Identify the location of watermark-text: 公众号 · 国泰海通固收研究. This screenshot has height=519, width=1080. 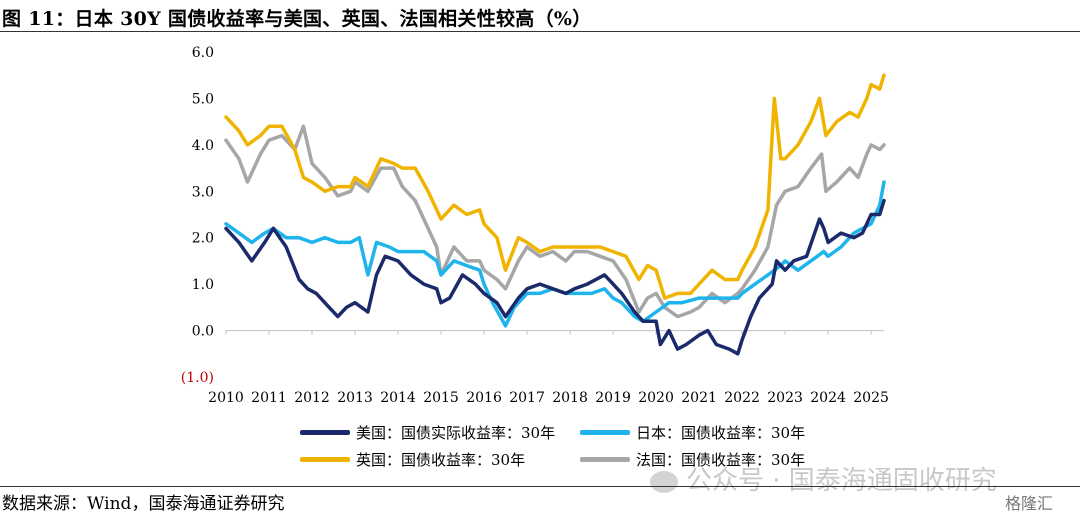
(841, 481).